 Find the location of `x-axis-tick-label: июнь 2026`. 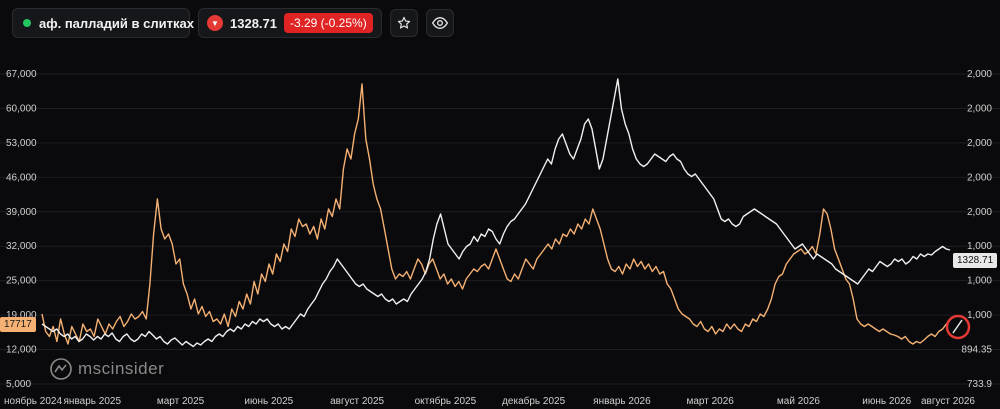

x-axis-tick-label: июнь 2026 is located at coordinates (886, 401).